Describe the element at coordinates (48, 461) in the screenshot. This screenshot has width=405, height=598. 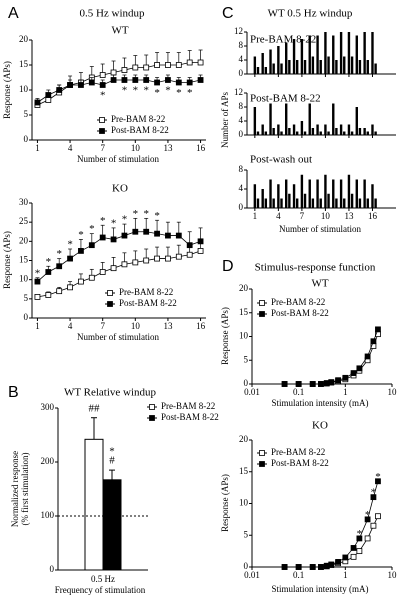
I see `y-tick-label: 200` at that location.